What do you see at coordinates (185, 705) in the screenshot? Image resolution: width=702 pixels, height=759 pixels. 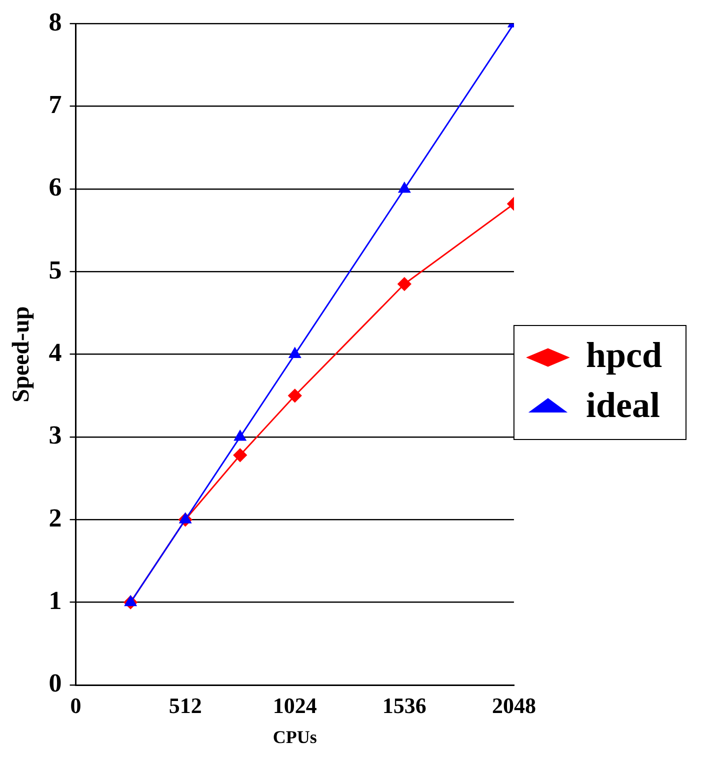 I see `x-tick-label: 512` at bounding box center [185, 705].